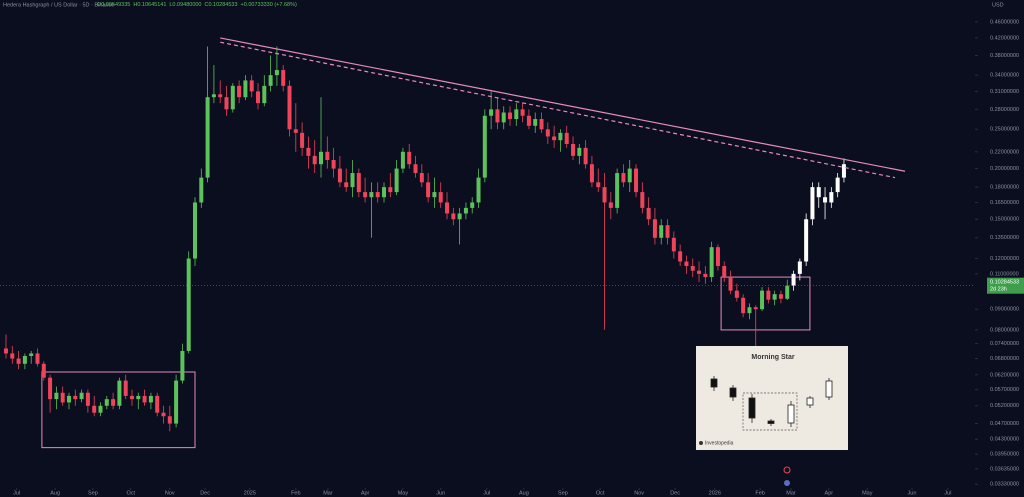 This screenshot has height=497, width=1024. Describe the element at coordinates (759, 493) in the screenshot. I see `x-tick-label: Feb` at that location.